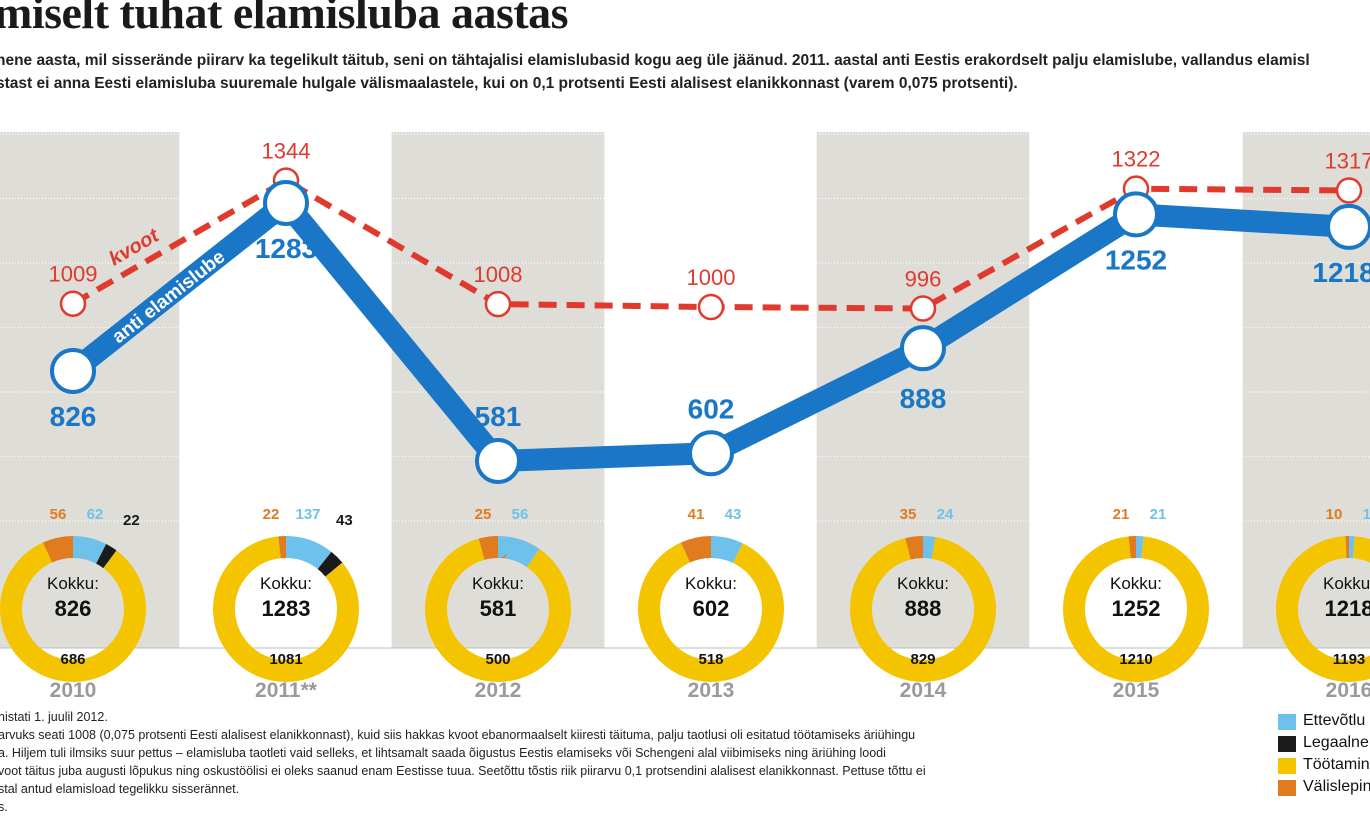 The image size is (1370, 820). Describe the element at coordinates (1347, 608) in the screenshot. I see `donut-total: 1218` at that location.